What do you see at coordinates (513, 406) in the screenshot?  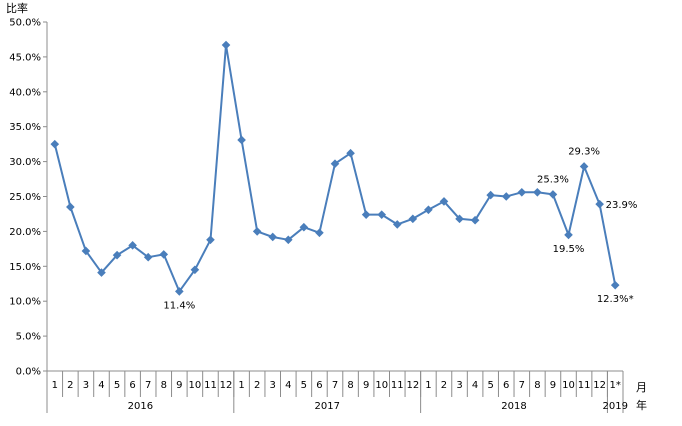 I see `year-label: 2018` at bounding box center [513, 406].